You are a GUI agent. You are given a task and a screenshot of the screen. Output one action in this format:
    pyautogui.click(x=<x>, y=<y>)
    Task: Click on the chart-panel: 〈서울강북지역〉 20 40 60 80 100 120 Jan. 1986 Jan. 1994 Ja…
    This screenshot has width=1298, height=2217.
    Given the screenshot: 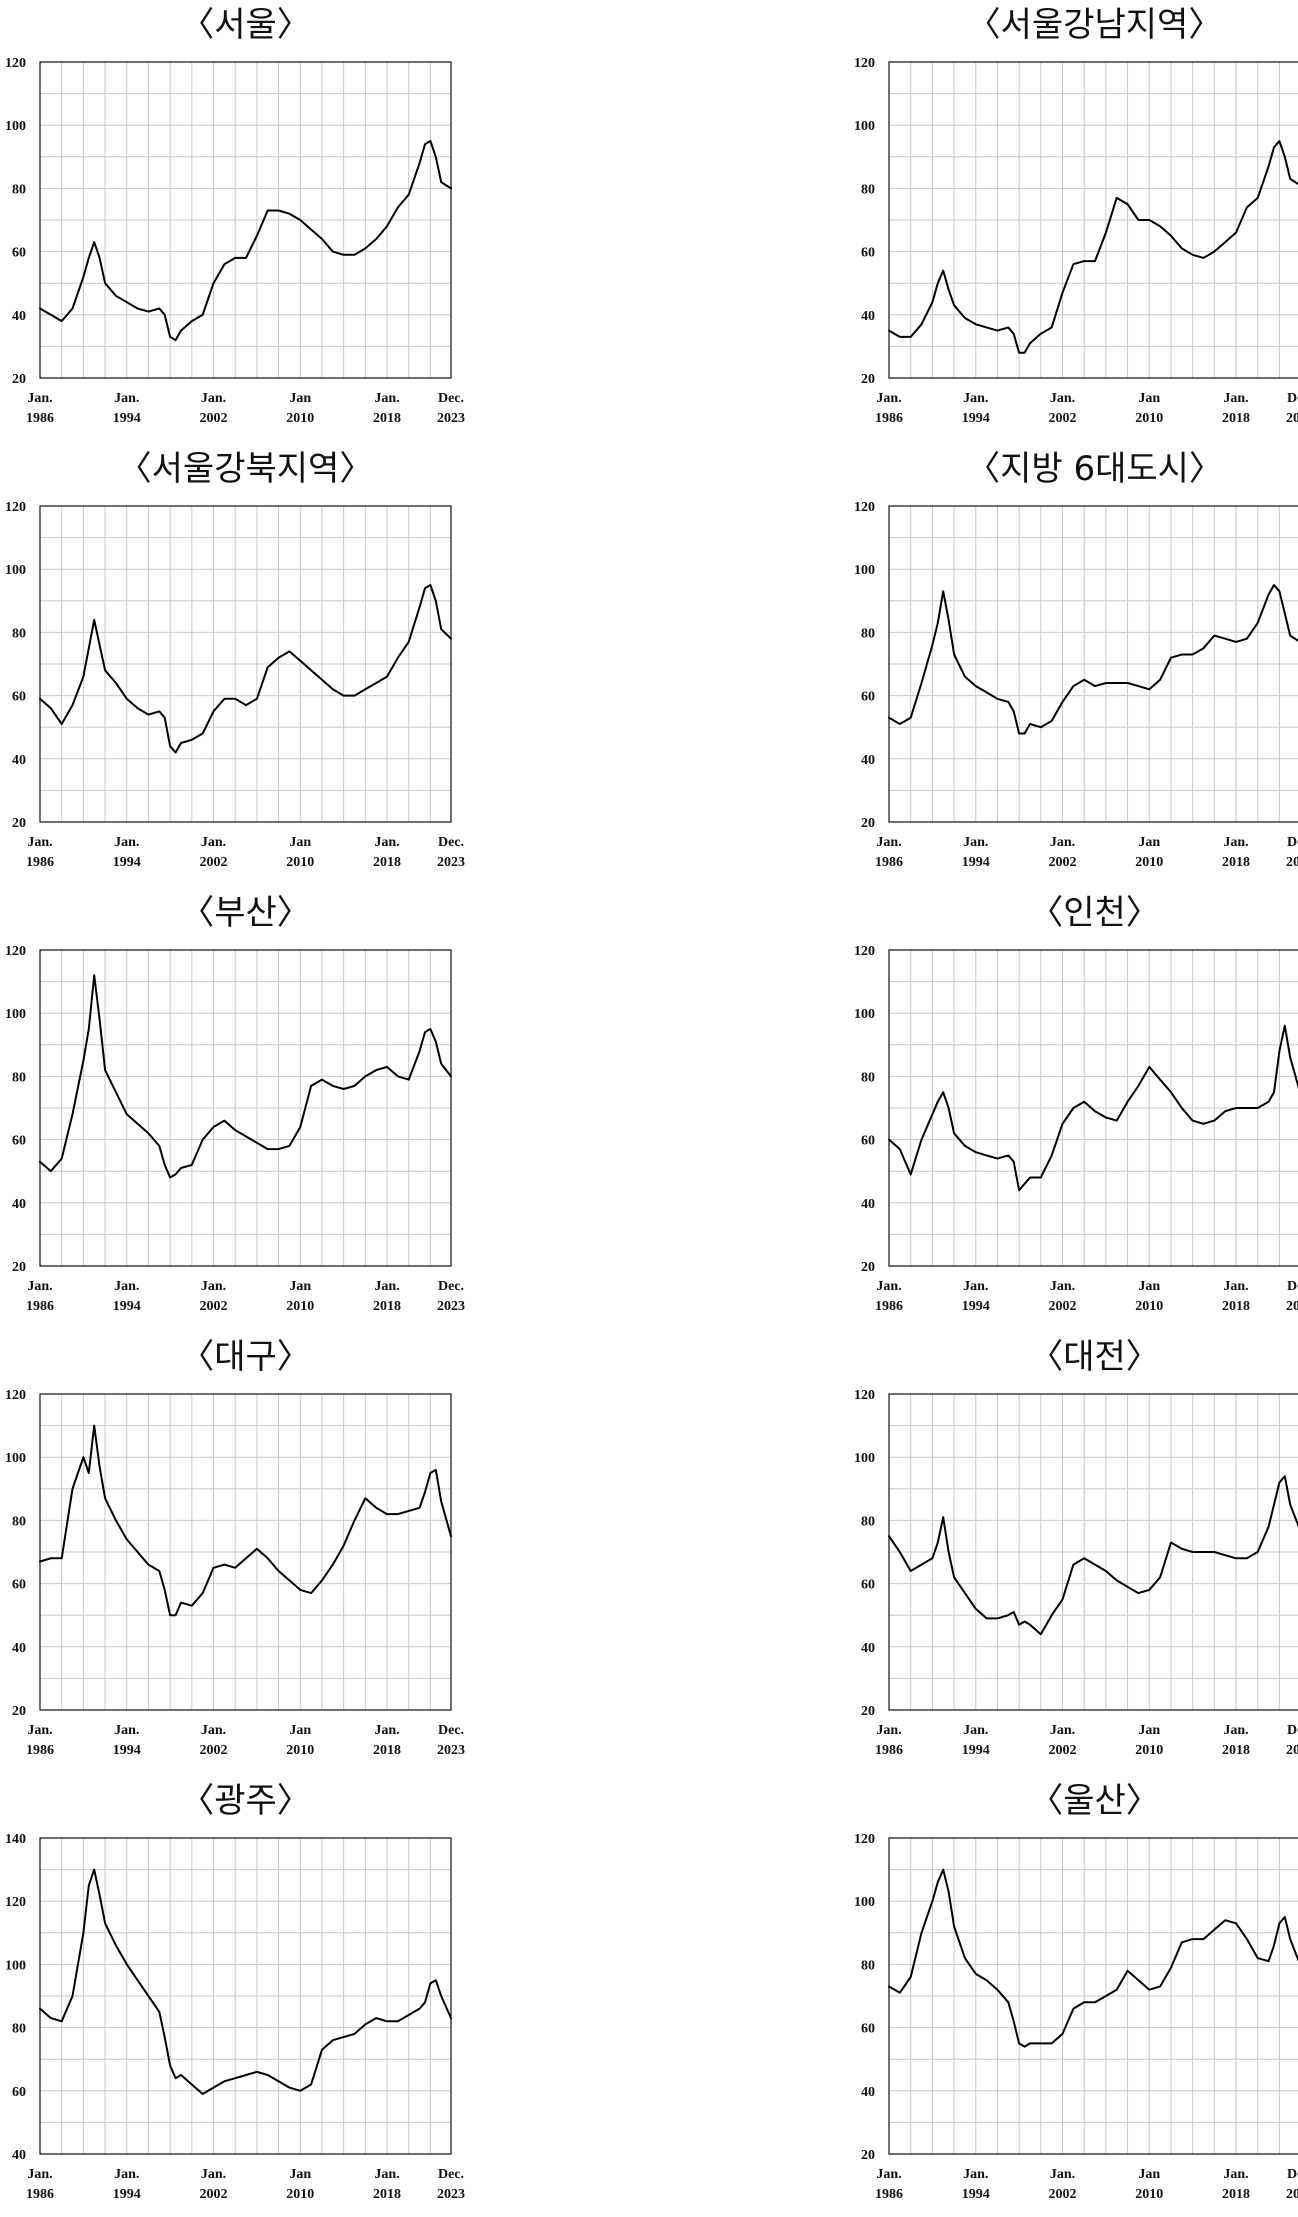 What is the action you would take?
    pyautogui.click(x=232, y=664)
    